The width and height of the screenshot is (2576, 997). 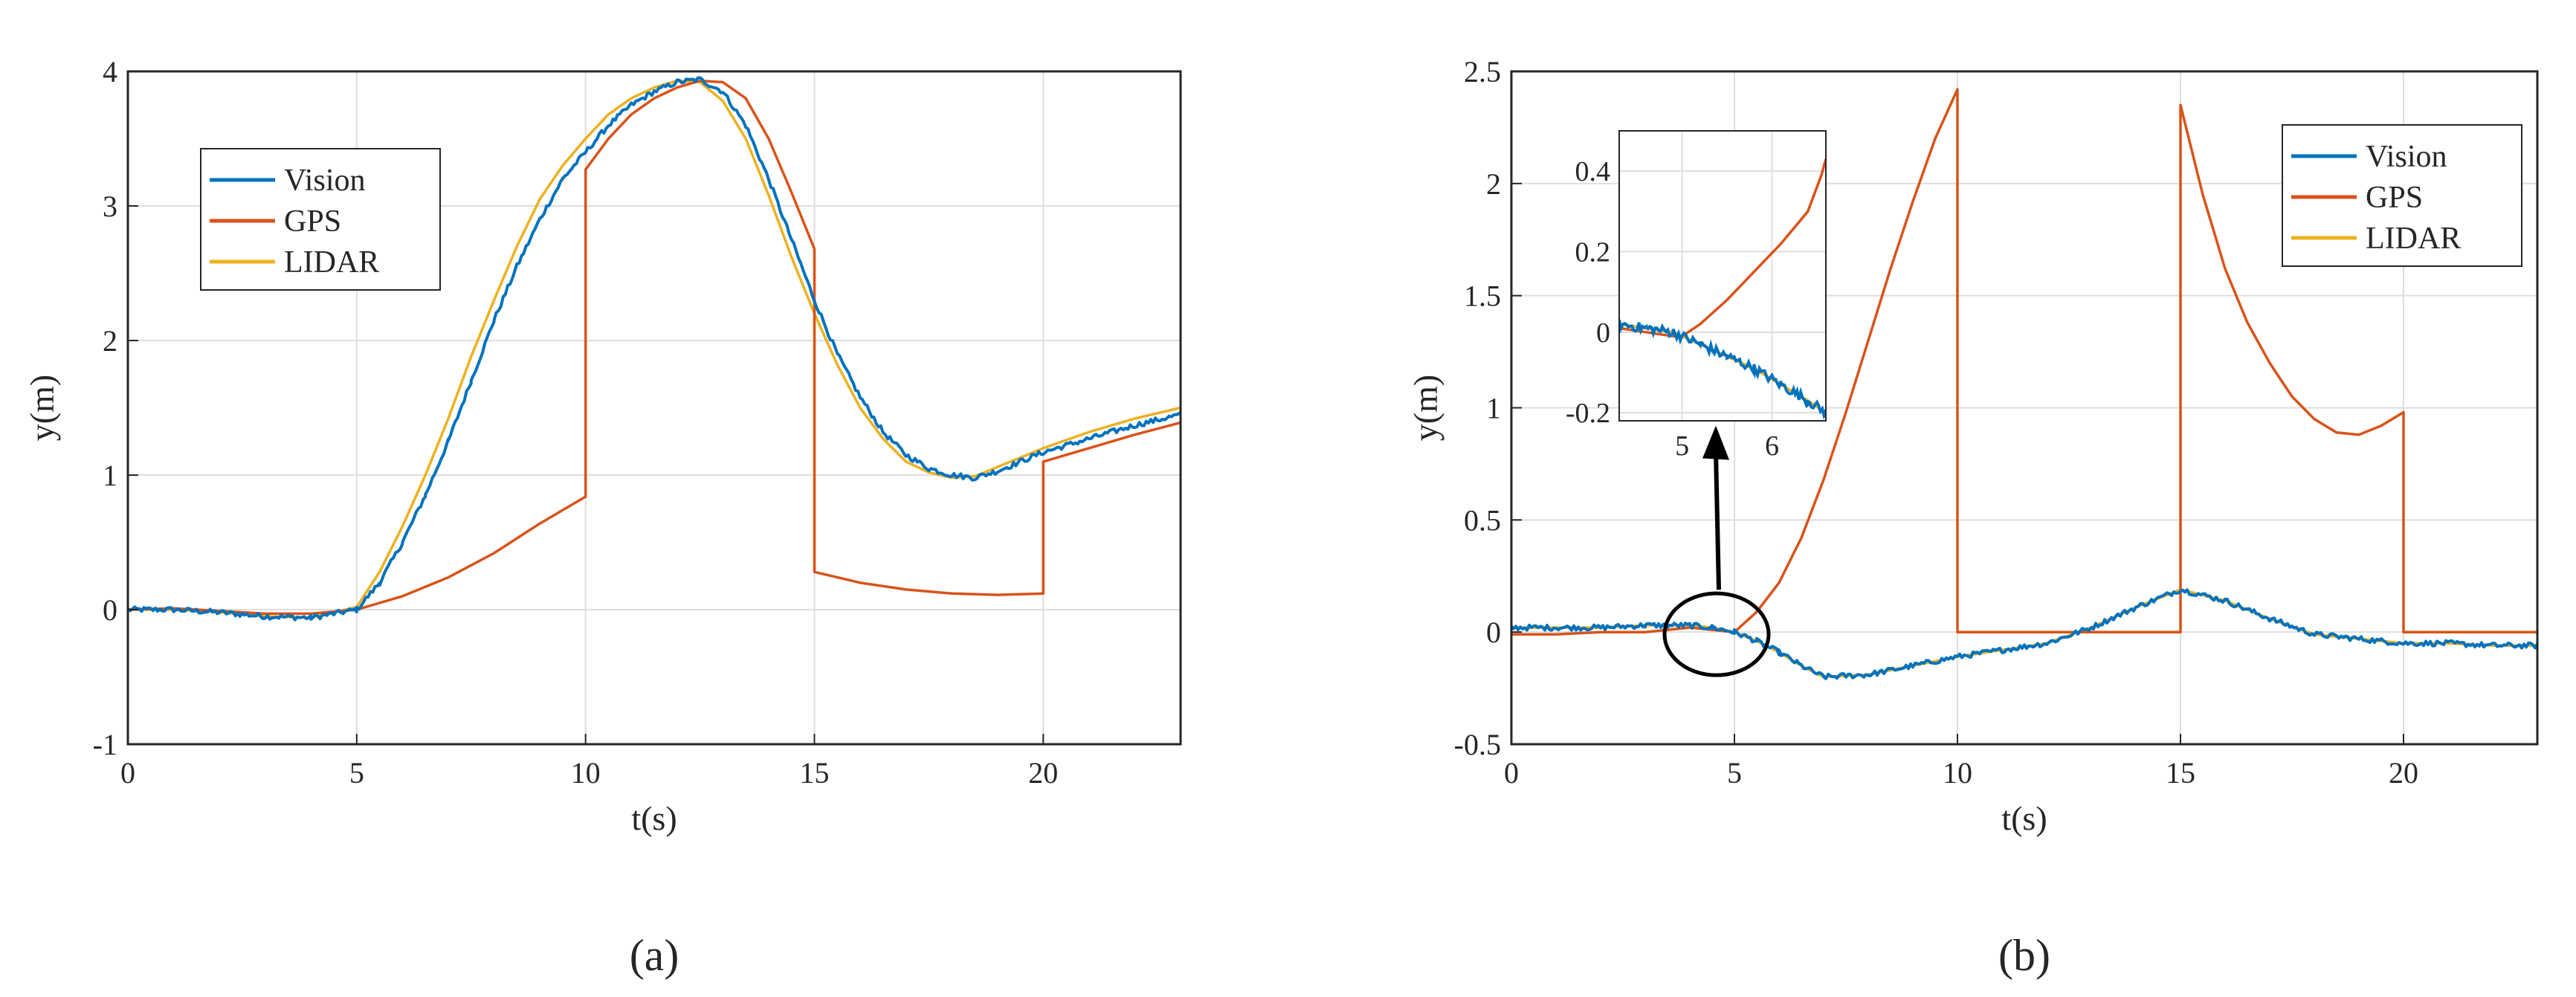 I want to click on inset-y-tick-label: 0.2, so click(x=1593, y=252).